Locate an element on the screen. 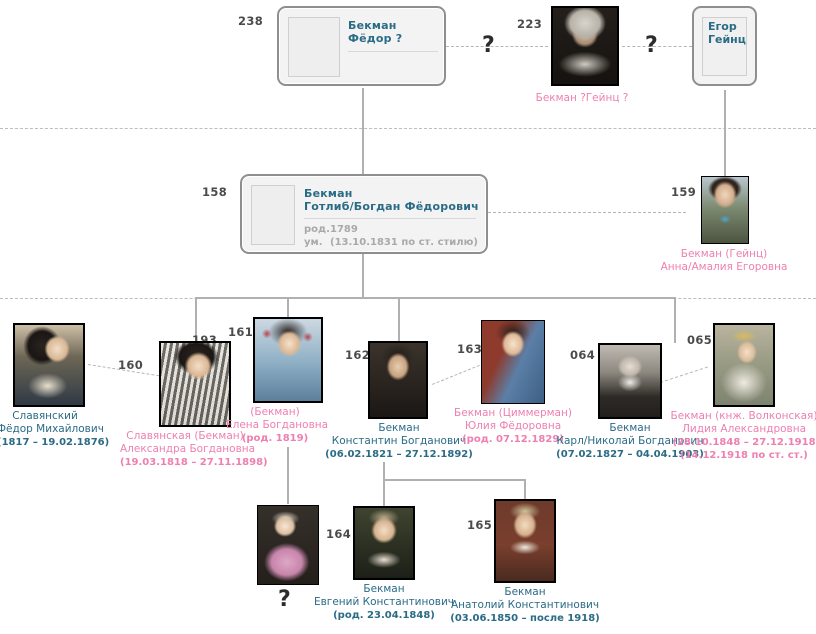 This screenshot has height=634, width=816. person-164-name-line2: Евгений Константинович is located at coordinates (384, 602).